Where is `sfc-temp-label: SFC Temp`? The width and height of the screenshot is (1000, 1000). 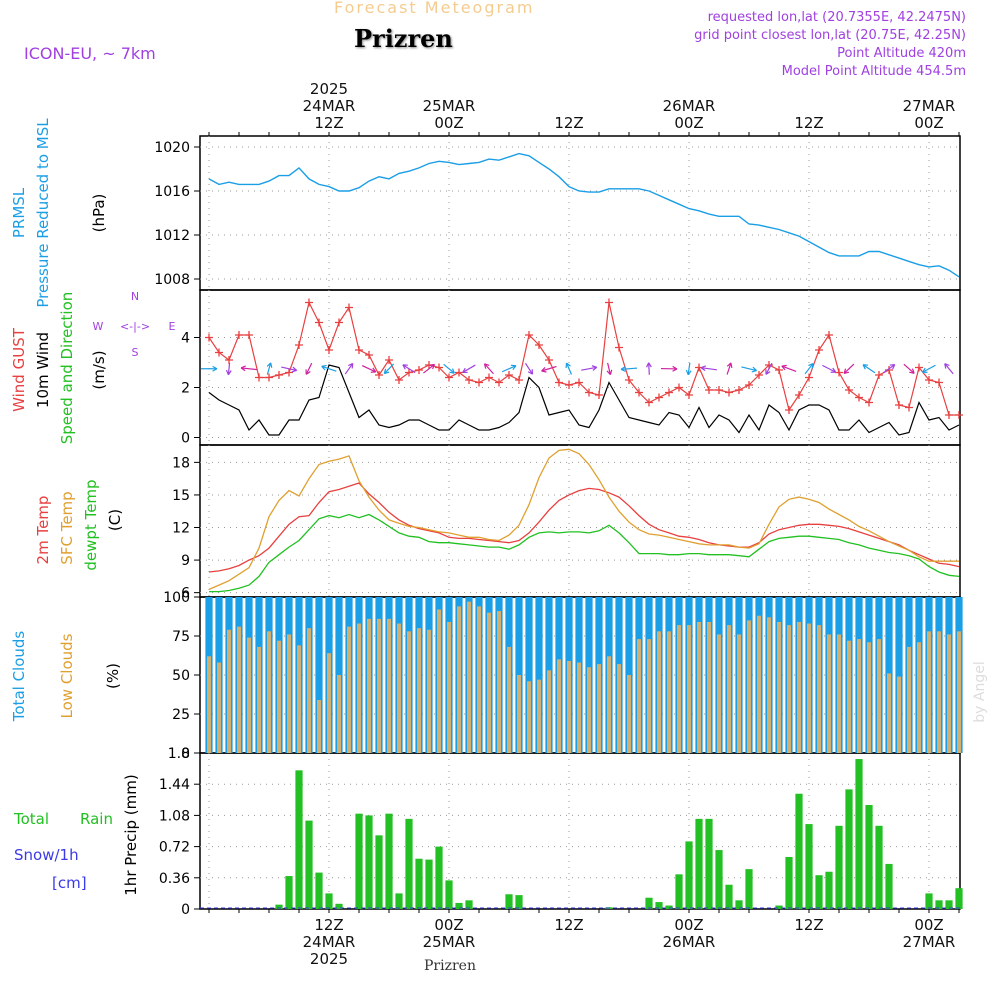
sfc-temp-label: SFC Temp is located at coordinates (67, 527).